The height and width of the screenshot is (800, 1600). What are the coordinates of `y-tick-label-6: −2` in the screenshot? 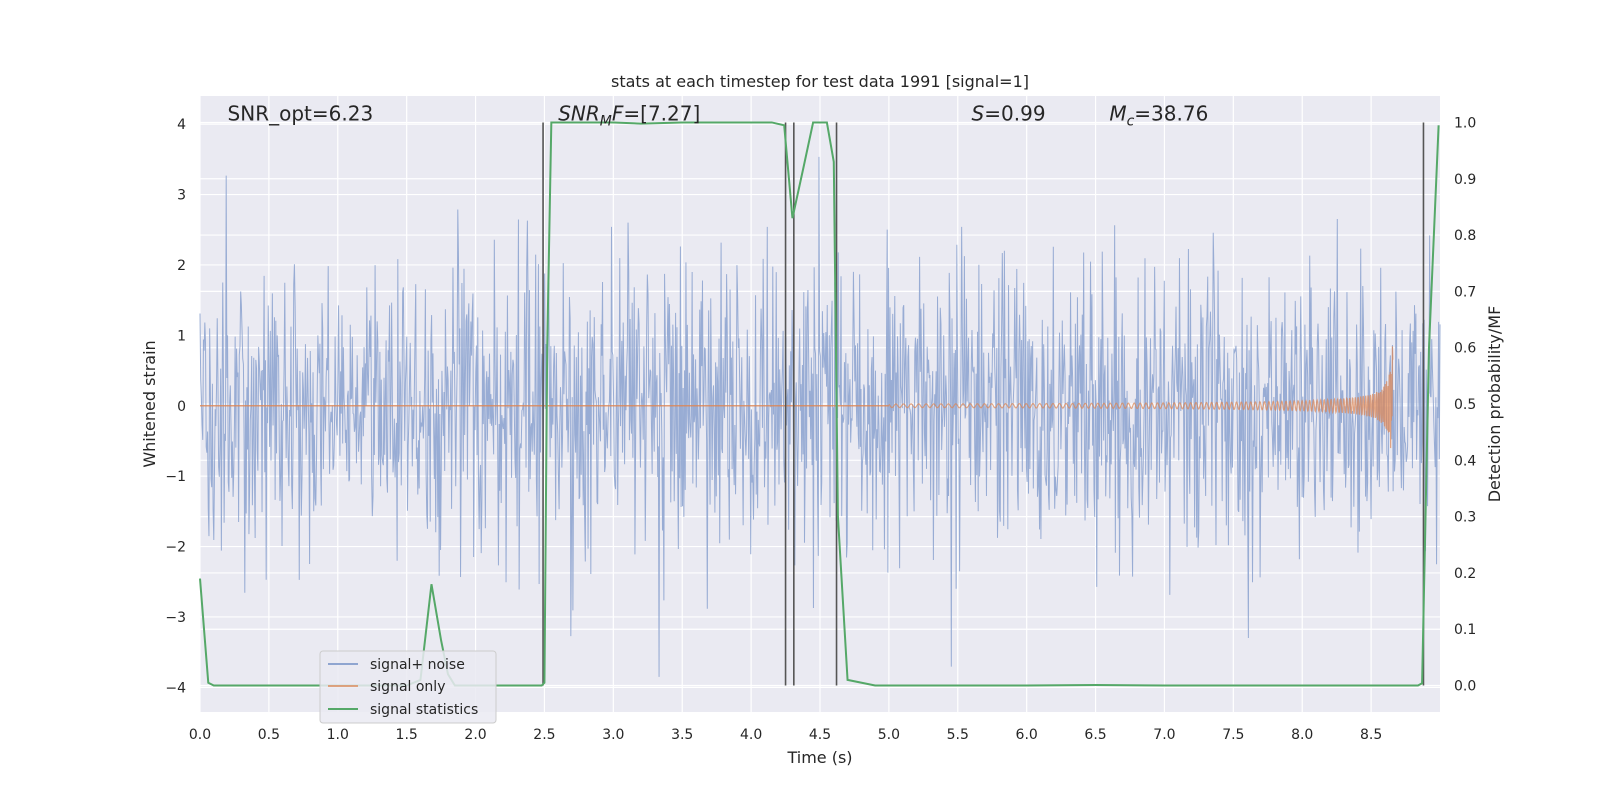 It's located at (175, 548).